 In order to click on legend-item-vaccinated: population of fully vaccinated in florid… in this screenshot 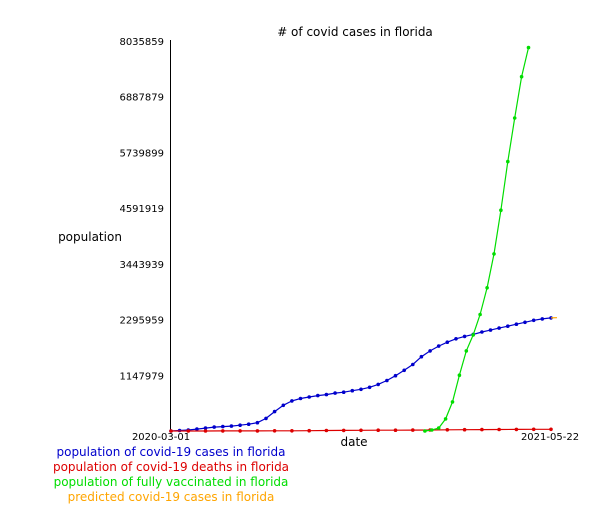, I will do `click(171, 482)`.